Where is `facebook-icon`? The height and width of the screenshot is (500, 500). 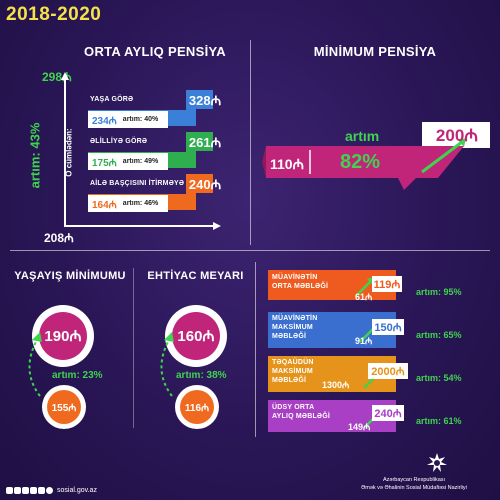
facebook-icon is located at coordinates (9, 490).